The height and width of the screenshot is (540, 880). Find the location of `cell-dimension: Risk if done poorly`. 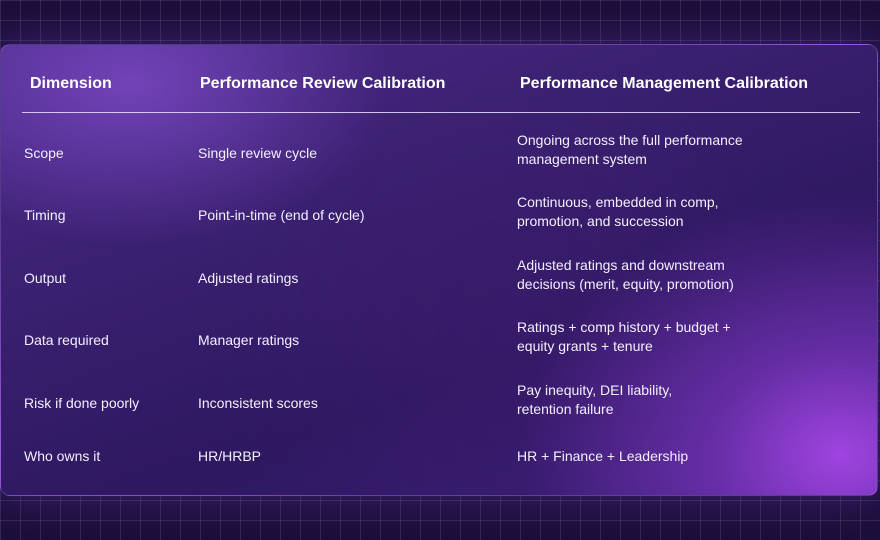

cell-dimension: Risk if done poorly is located at coordinates (82, 403).